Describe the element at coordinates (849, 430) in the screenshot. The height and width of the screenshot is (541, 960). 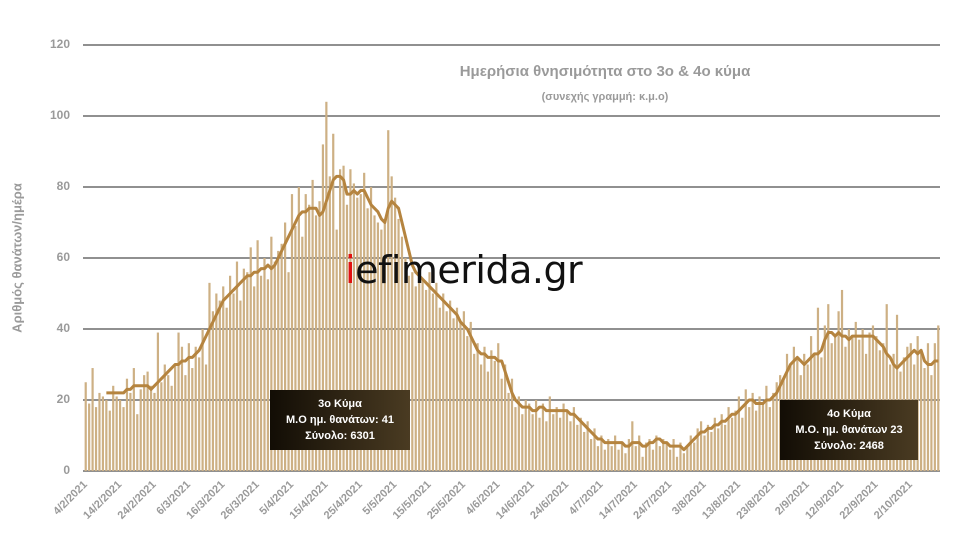
I see `annotation-box` at that location.